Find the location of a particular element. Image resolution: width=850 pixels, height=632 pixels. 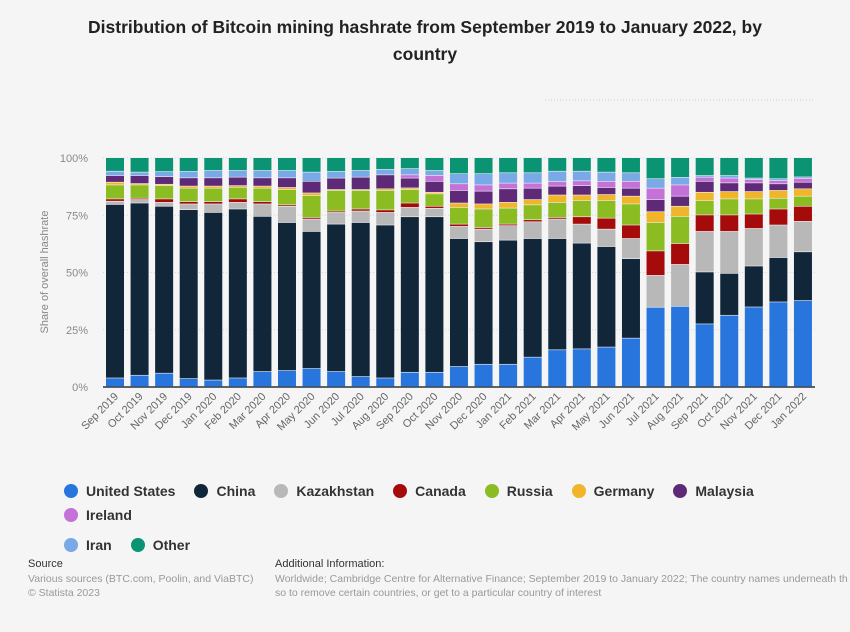

legend-item: Russia is located at coordinates (518, 491).